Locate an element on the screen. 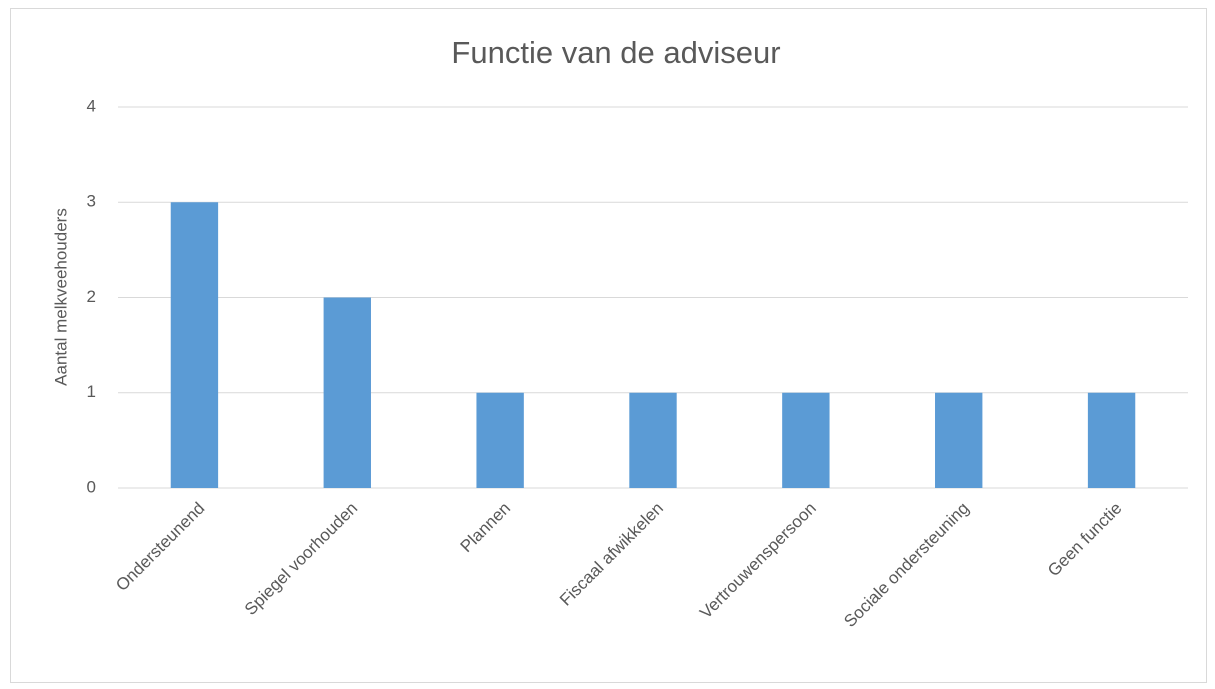  y-tick-label: 4 is located at coordinates (91, 105).